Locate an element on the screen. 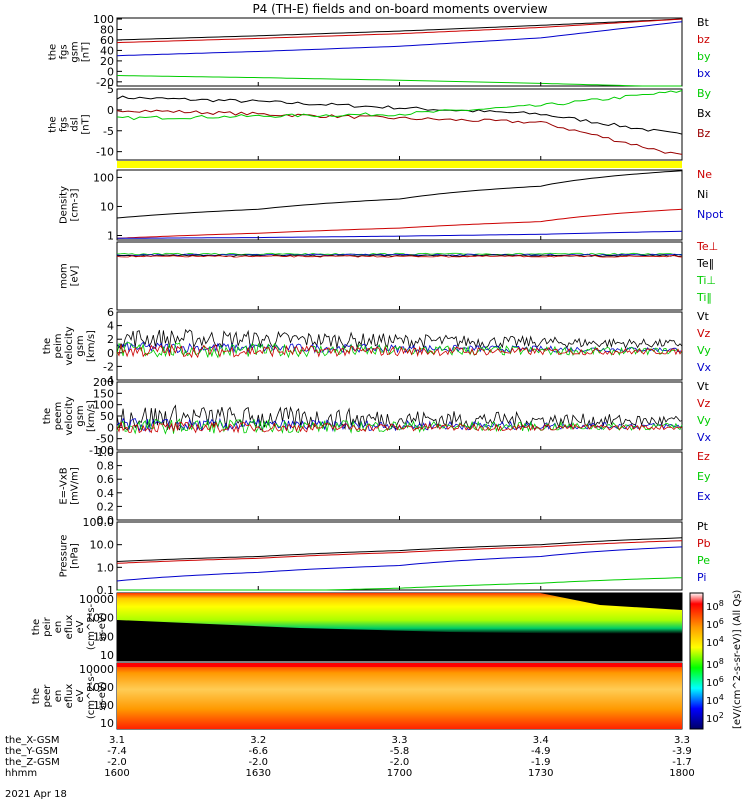 The width and height of the screenshot is (750, 804). legend-entry: Ex is located at coordinates (704, 496).